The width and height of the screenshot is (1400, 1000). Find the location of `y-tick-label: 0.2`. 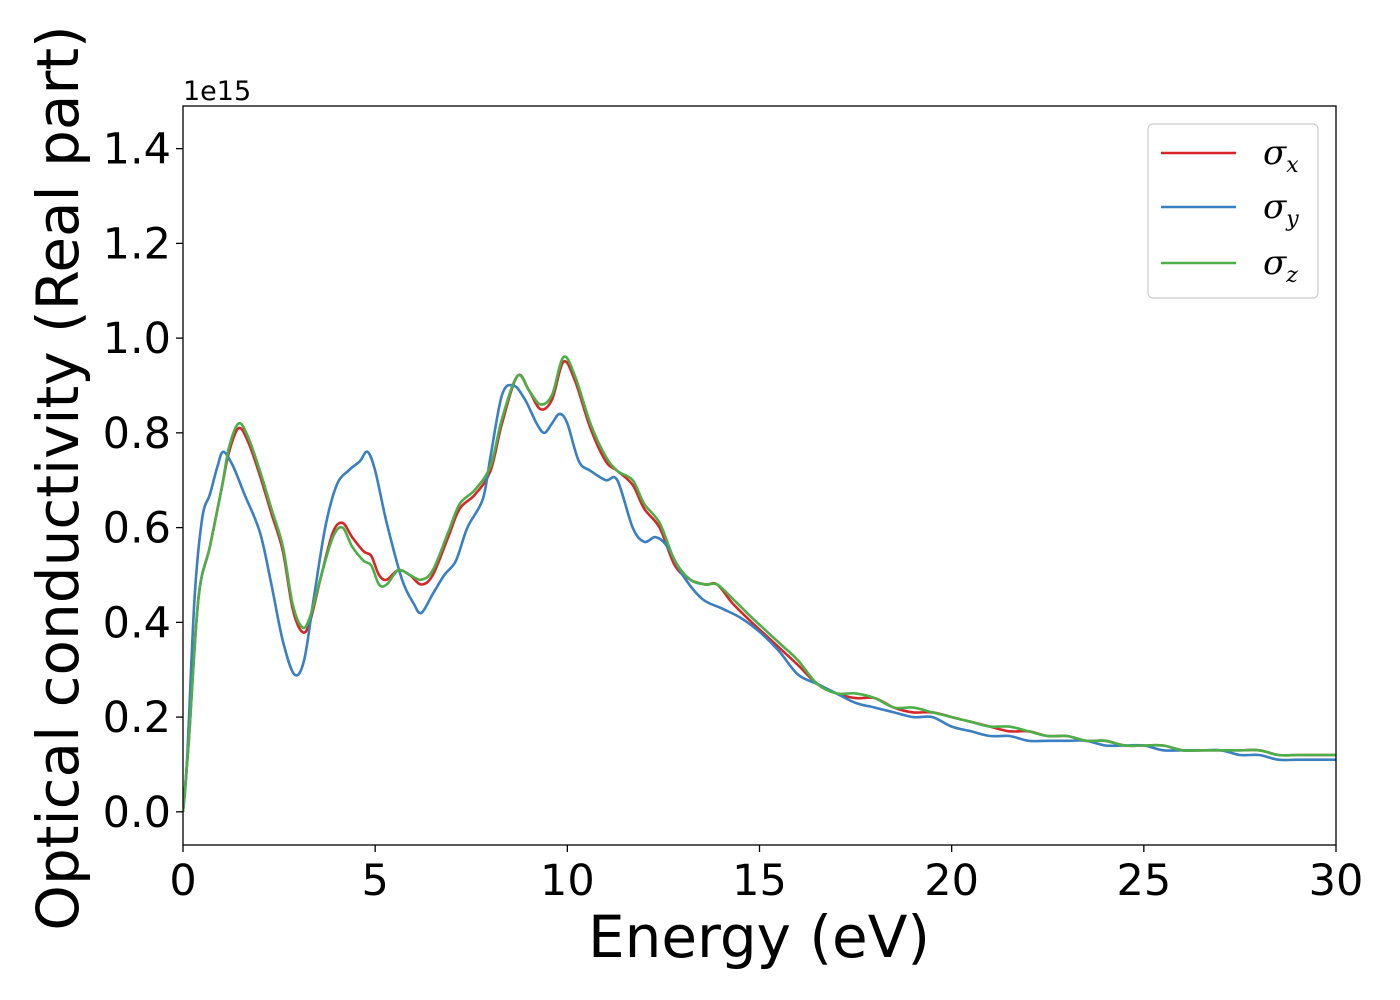

y-tick-label: 0.2 is located at coordinates (137, 718).